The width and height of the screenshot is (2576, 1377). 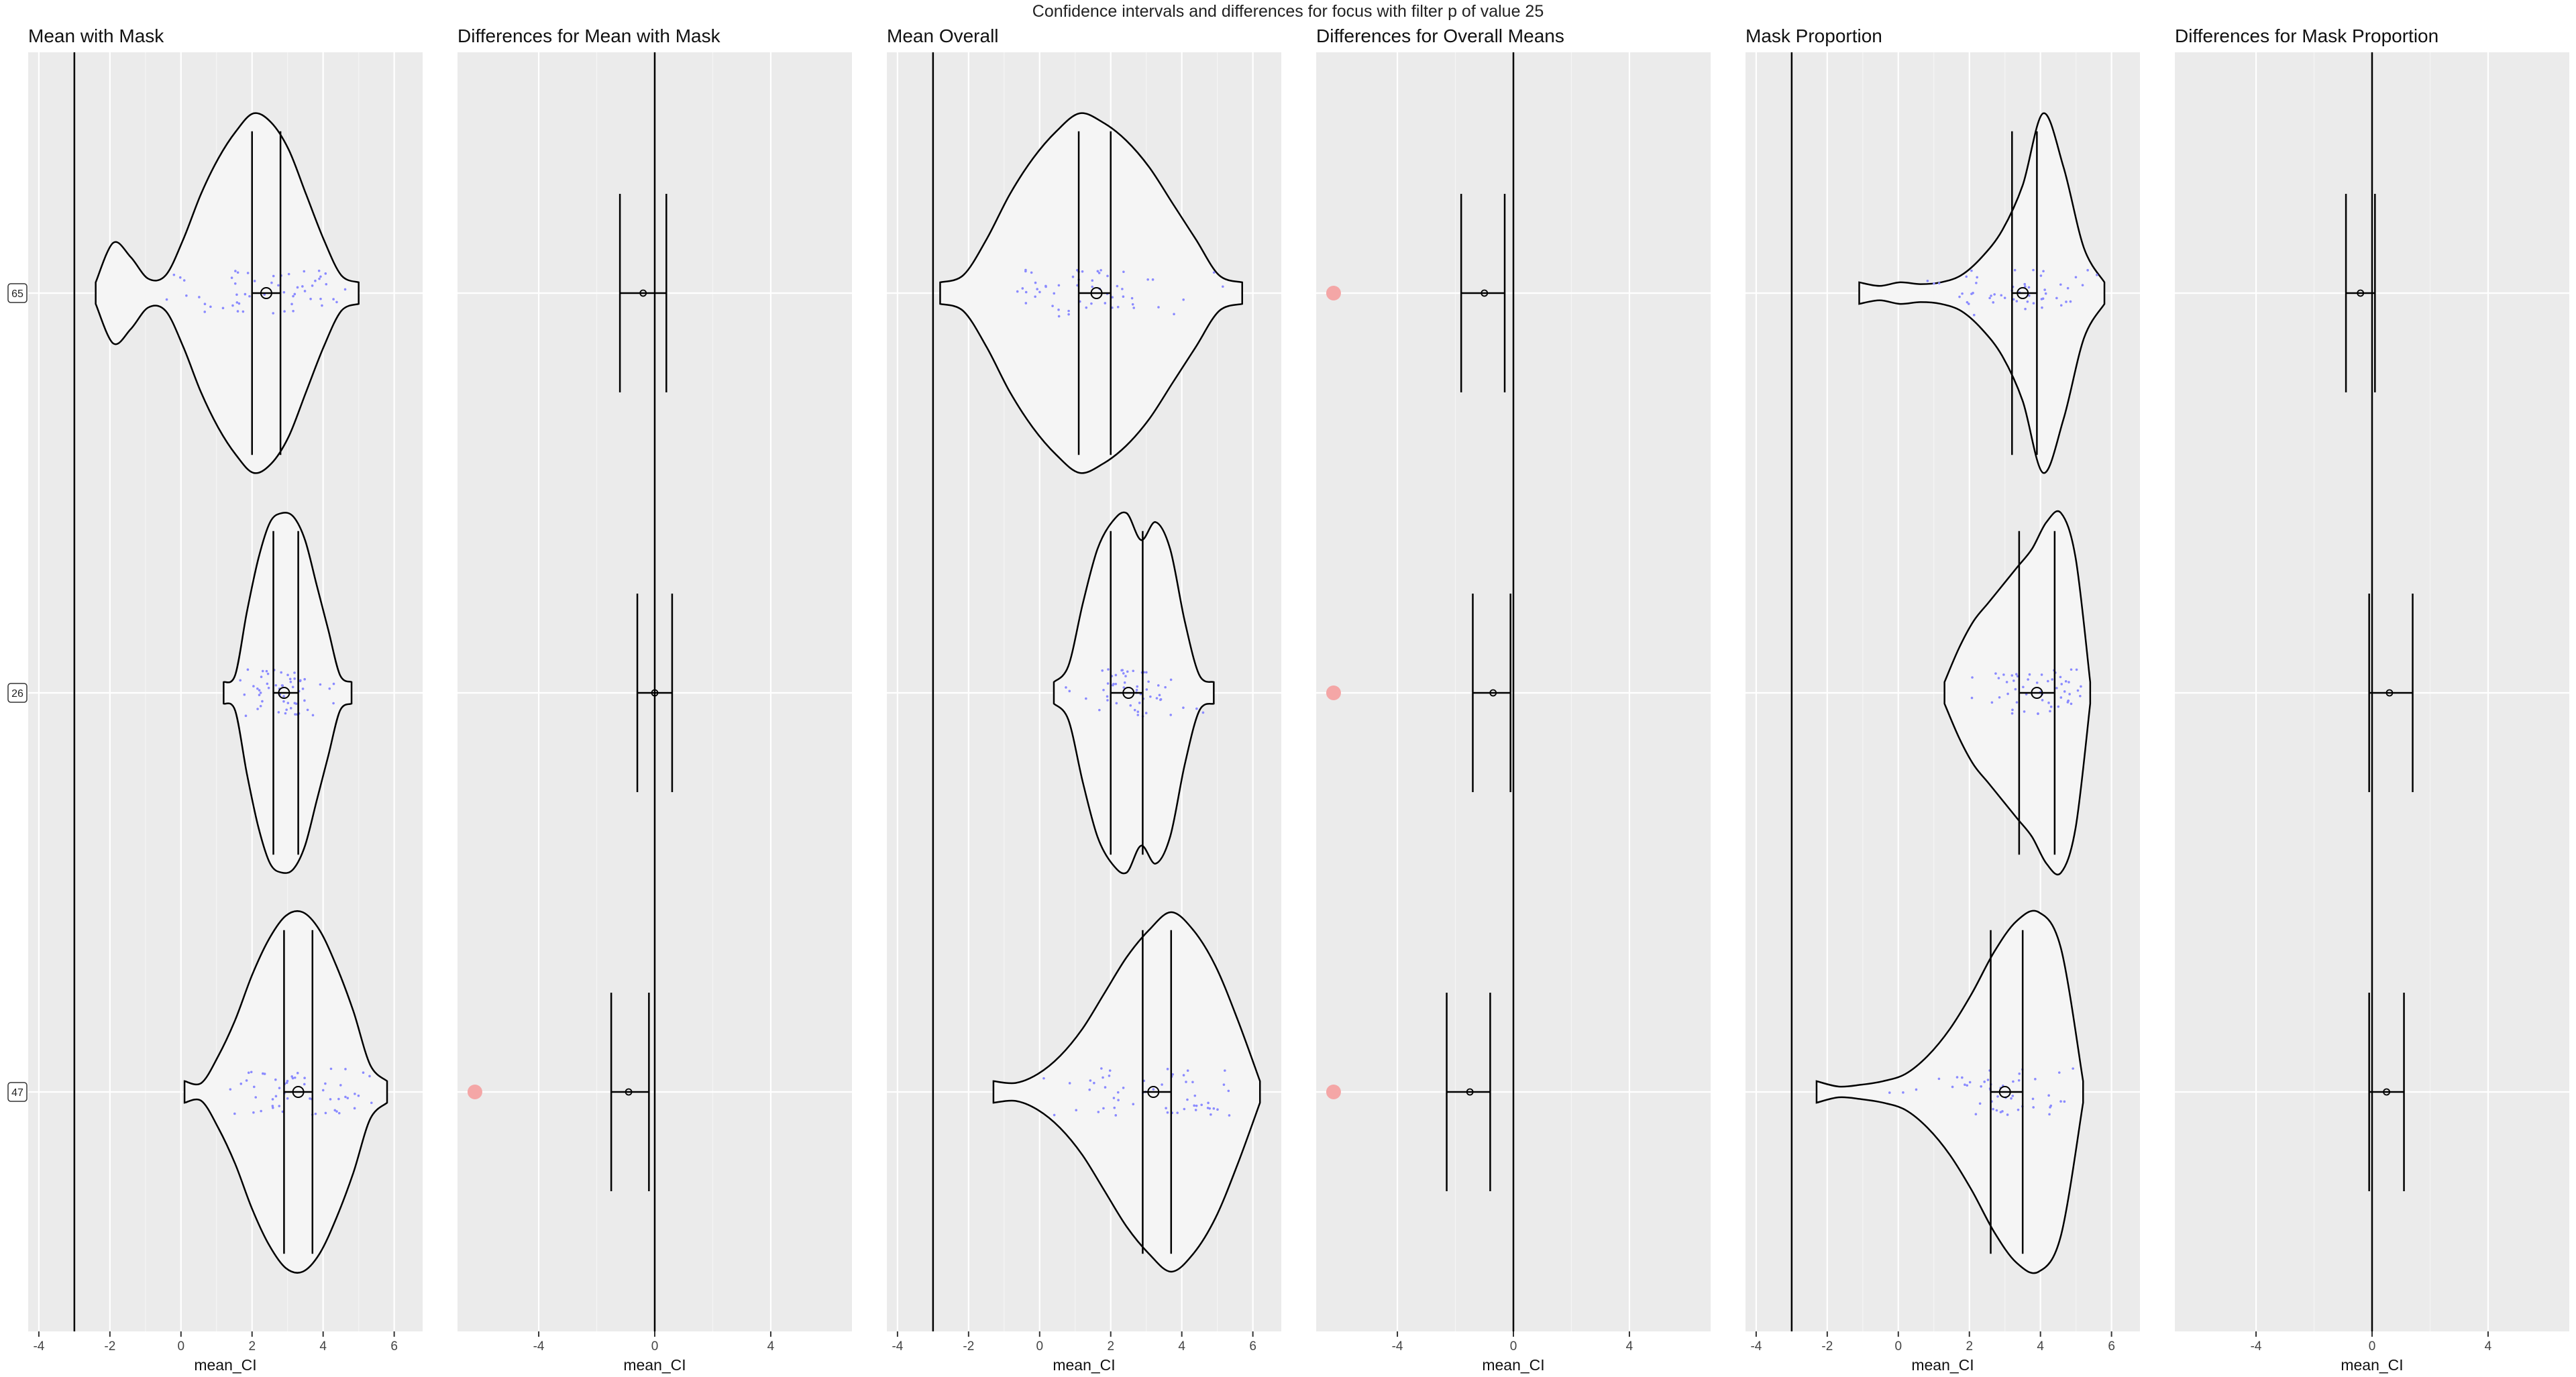 What do you see at coordinates (17, 694) in the screenshot?
I see `row-label: 26` at bounding box center [17, 694].